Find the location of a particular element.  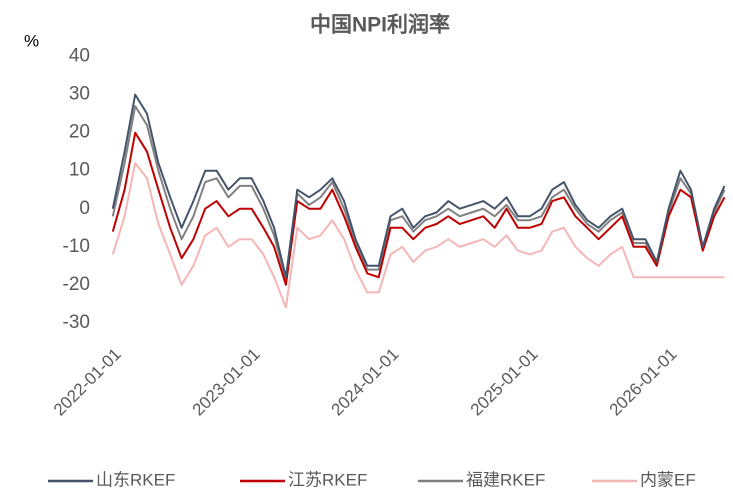

x-tick-label: 2026-01-01 is located at coordinates (643, 382).